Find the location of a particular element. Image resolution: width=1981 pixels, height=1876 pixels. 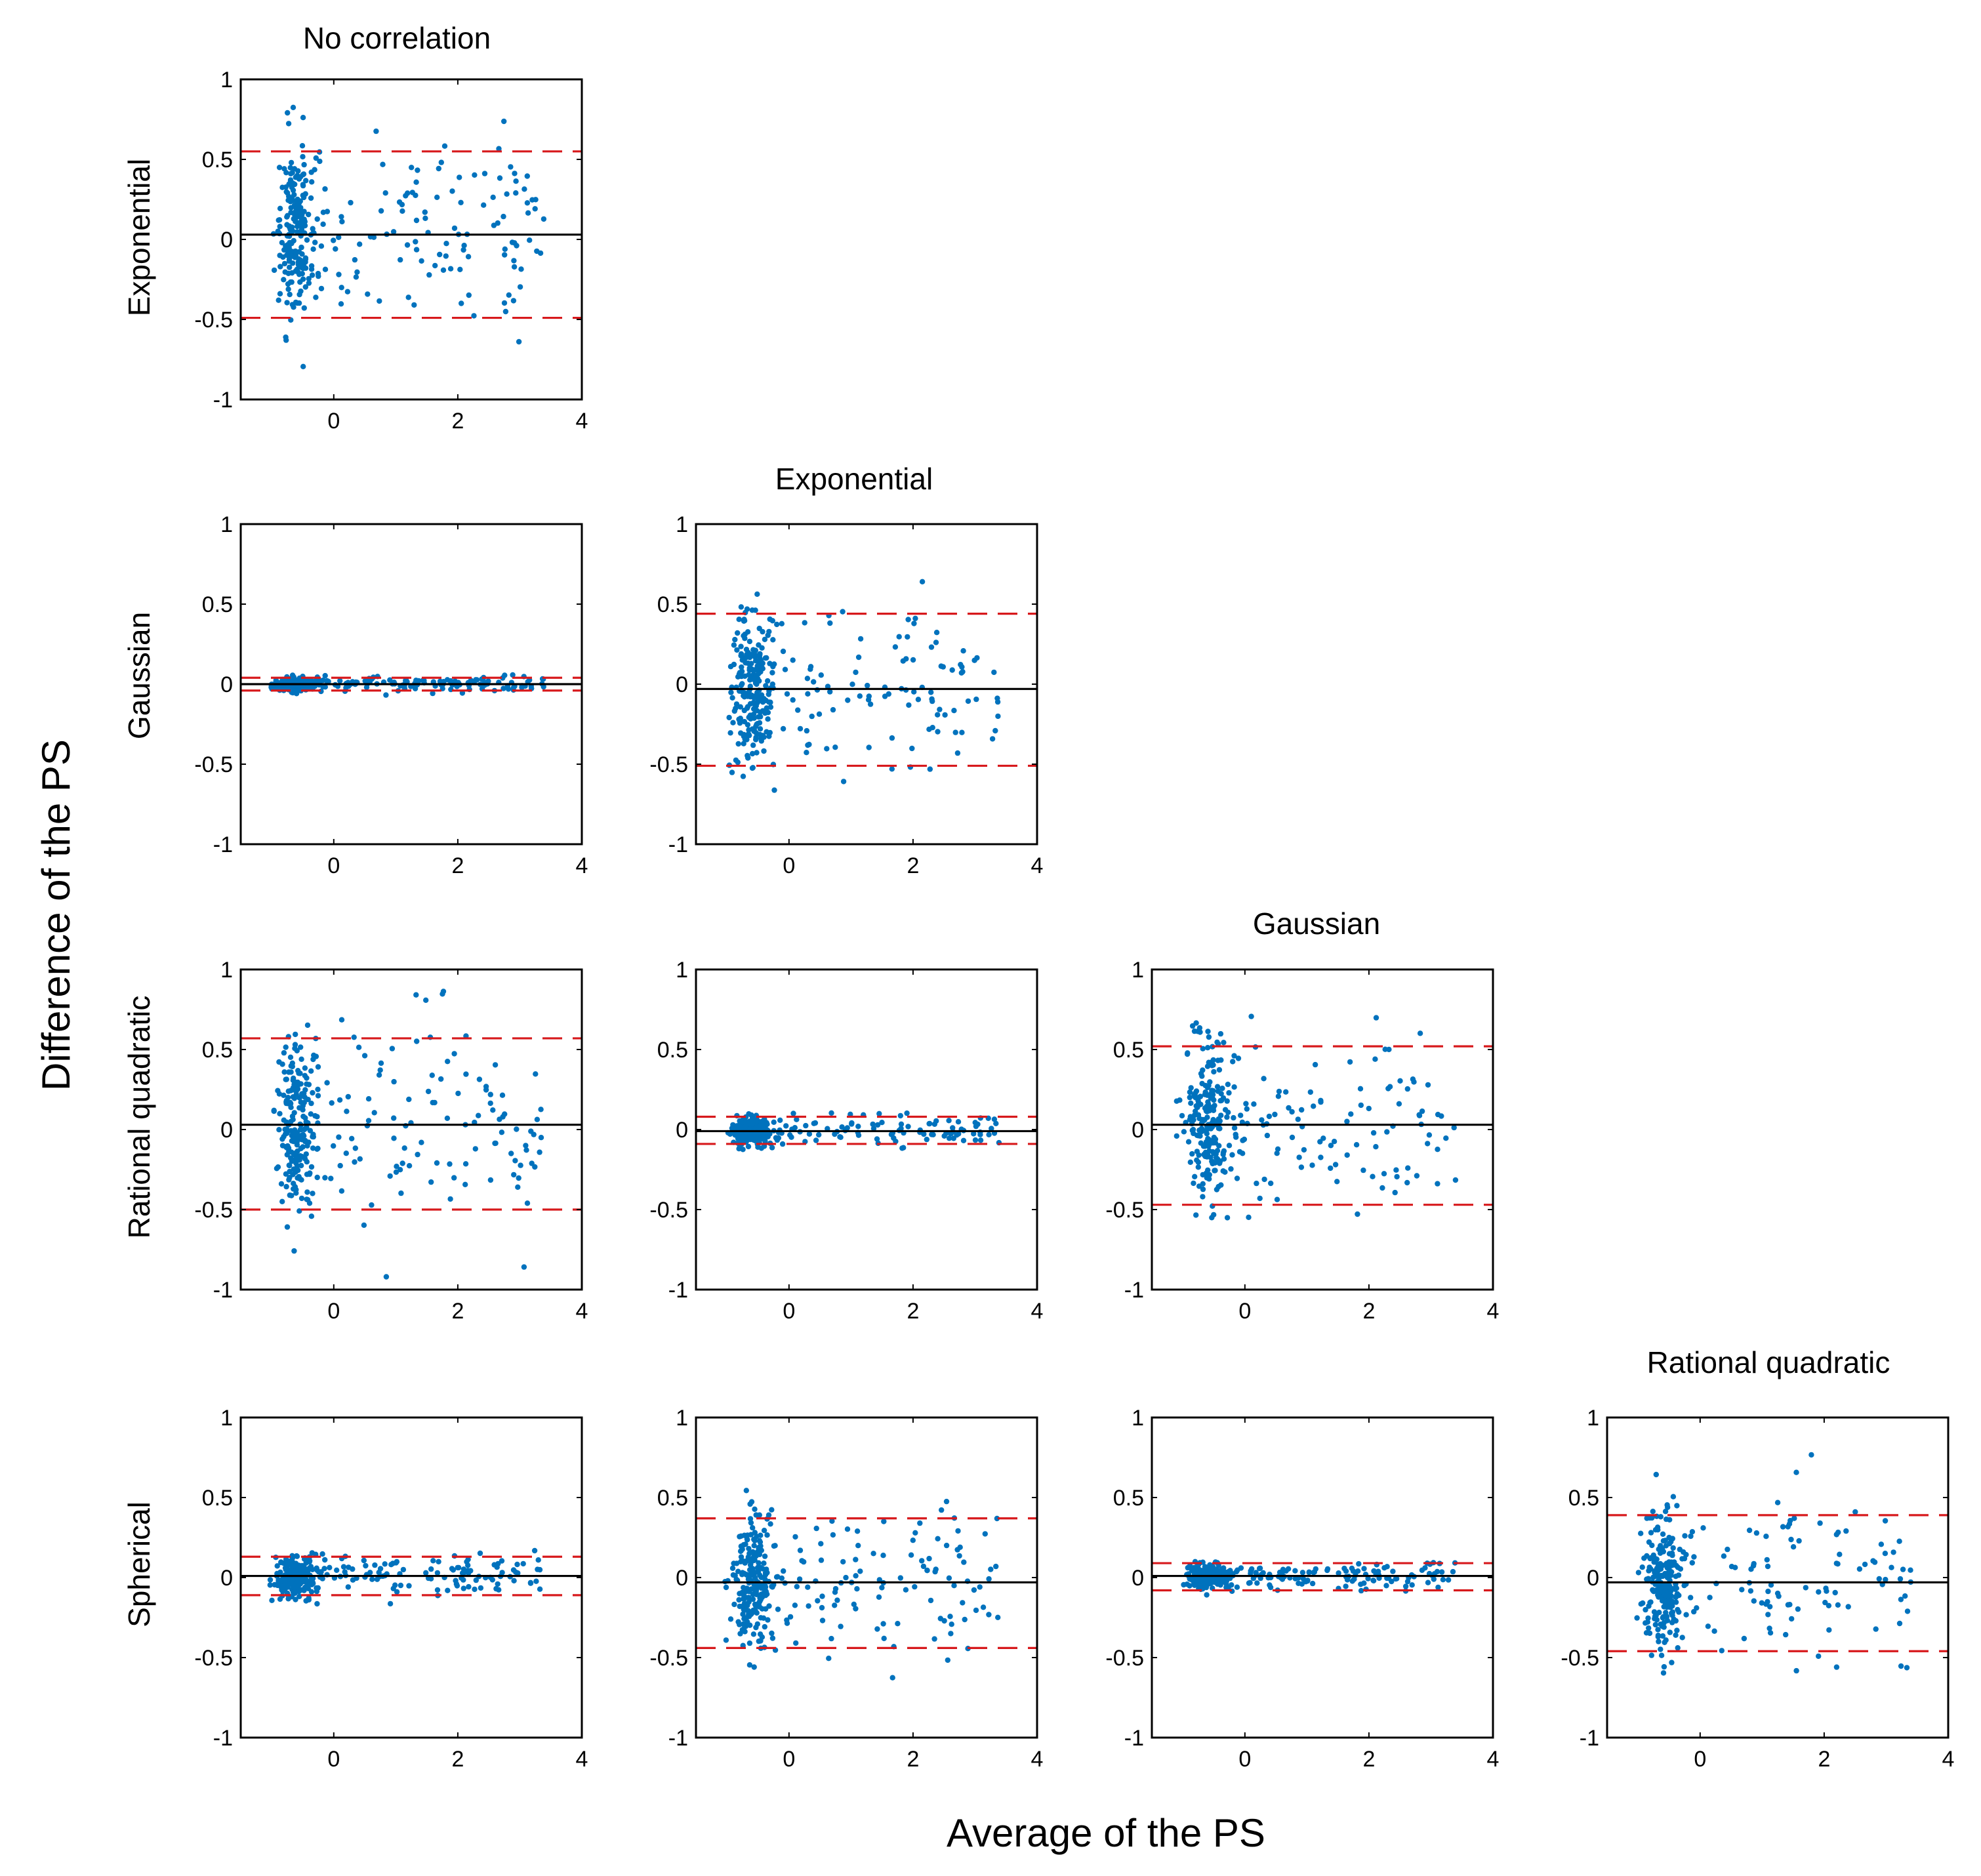

panel-1-0: -1 -0.5 0 0.5 1 0 2 4 is located at coordinates (391, 695).